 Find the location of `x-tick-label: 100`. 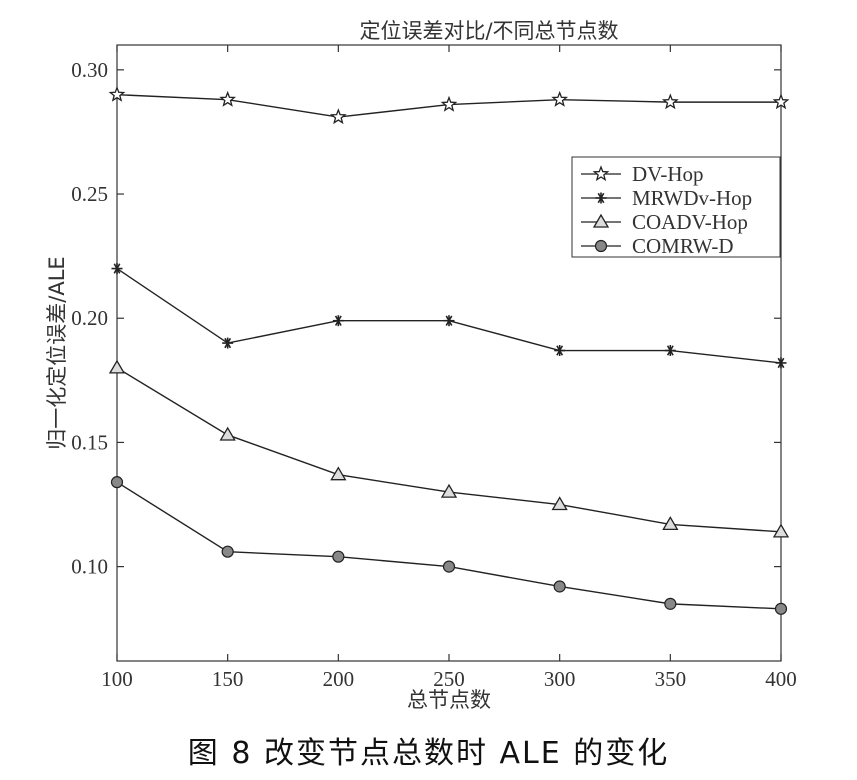

x-tick-label: 100 is located at coordinates (117, 679).